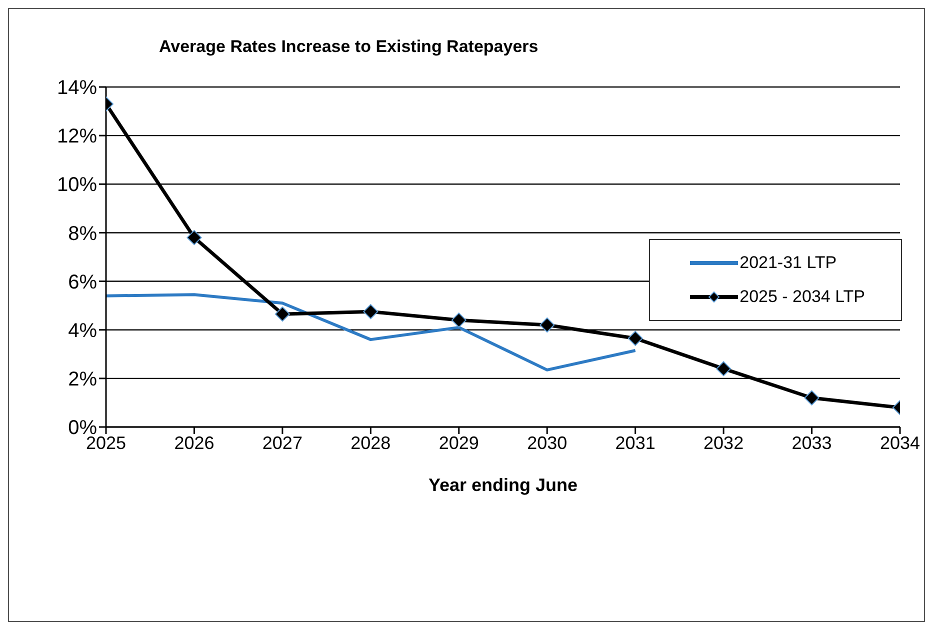 The height and width of the screenshot is (633, 935). Describe the element at coordinates (371, 332) in the screenshot. I see `line-series` at that location.